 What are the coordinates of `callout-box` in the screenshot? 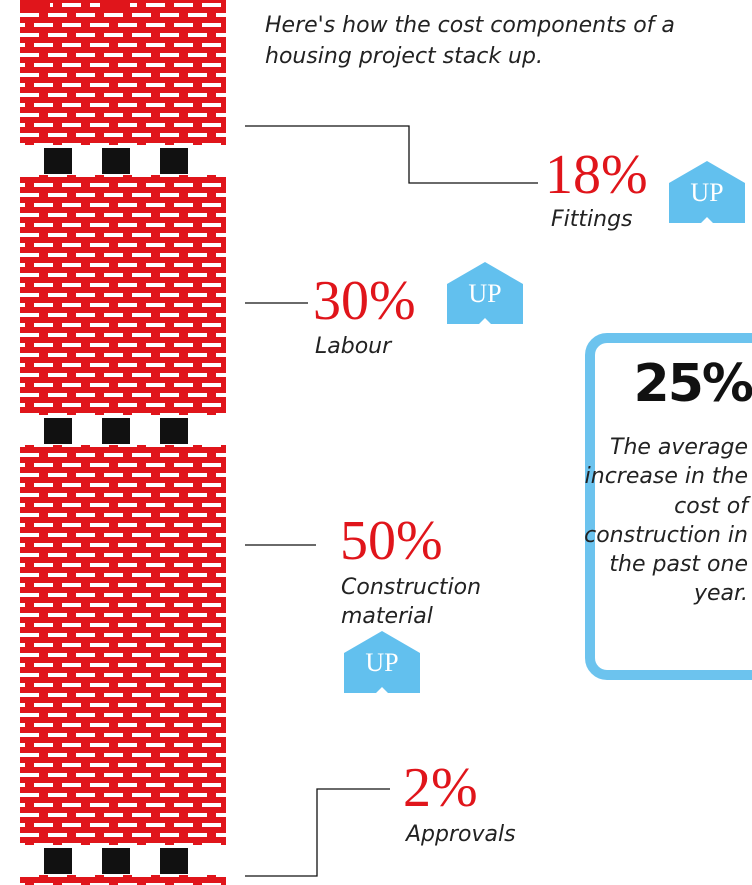 It's located at (668, 506).